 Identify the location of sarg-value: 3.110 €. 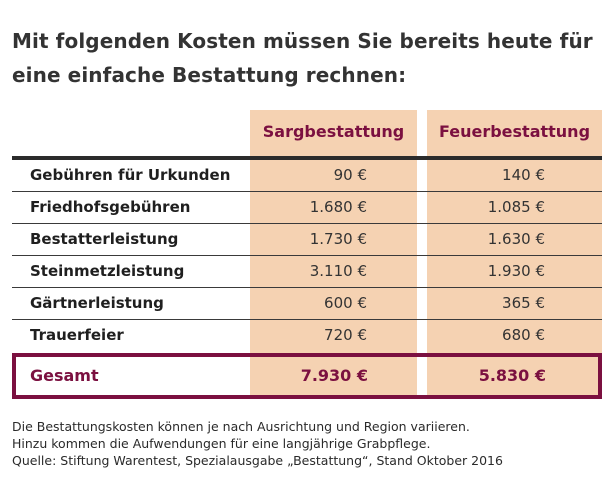
(338, 271).